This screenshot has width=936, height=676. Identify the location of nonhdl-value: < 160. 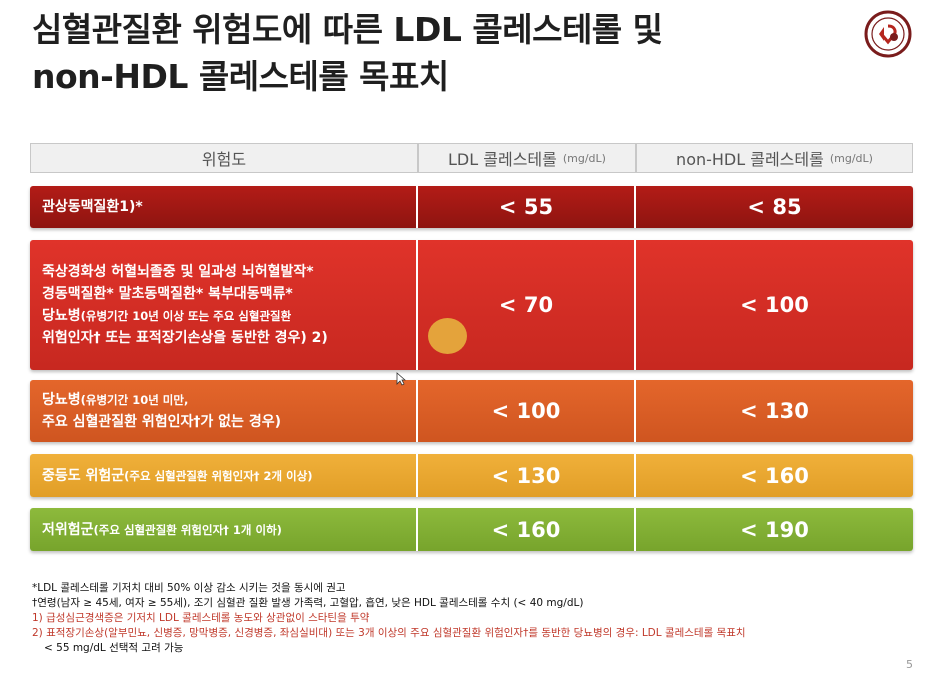
(774, 475).